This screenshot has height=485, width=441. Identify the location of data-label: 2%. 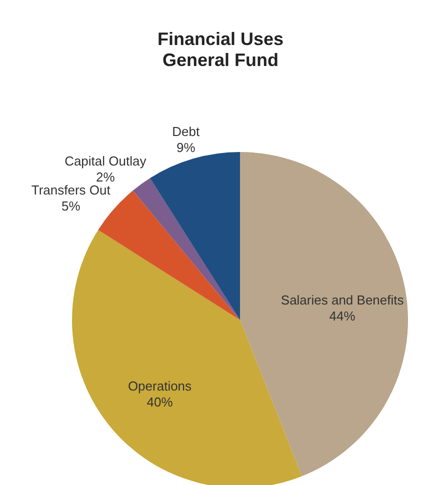
(106, 176).